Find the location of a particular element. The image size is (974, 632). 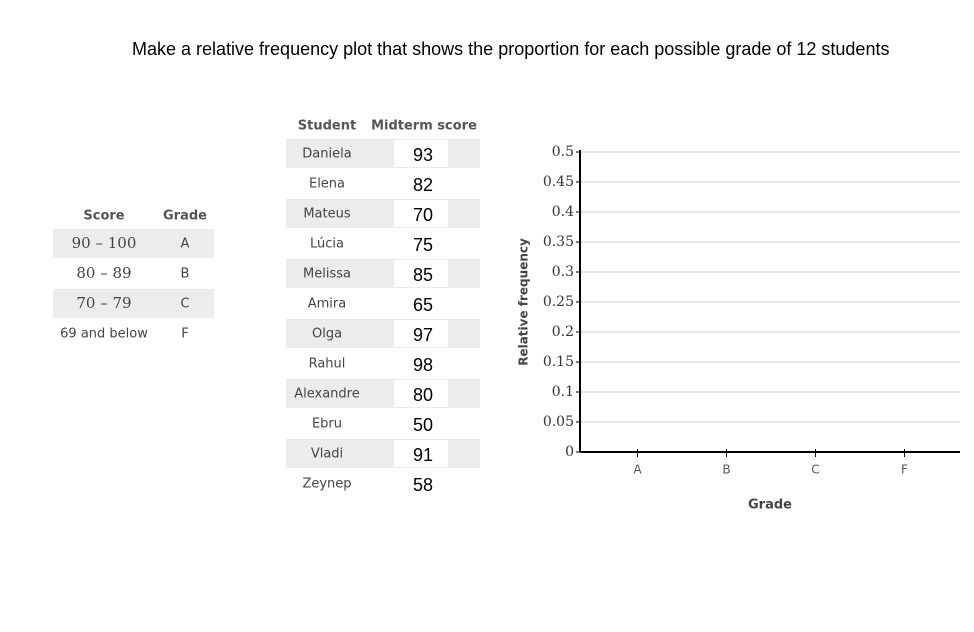

score-range: 90 – 100 is located at coordinates (104, 243).